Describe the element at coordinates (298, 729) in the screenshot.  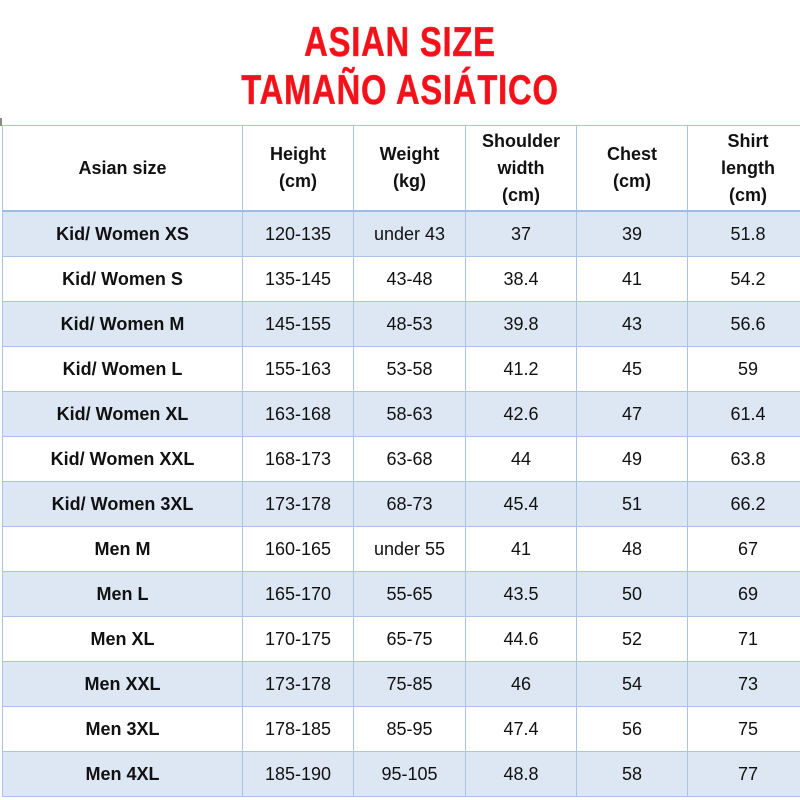
I see `cell-height: 178-185` at that location.